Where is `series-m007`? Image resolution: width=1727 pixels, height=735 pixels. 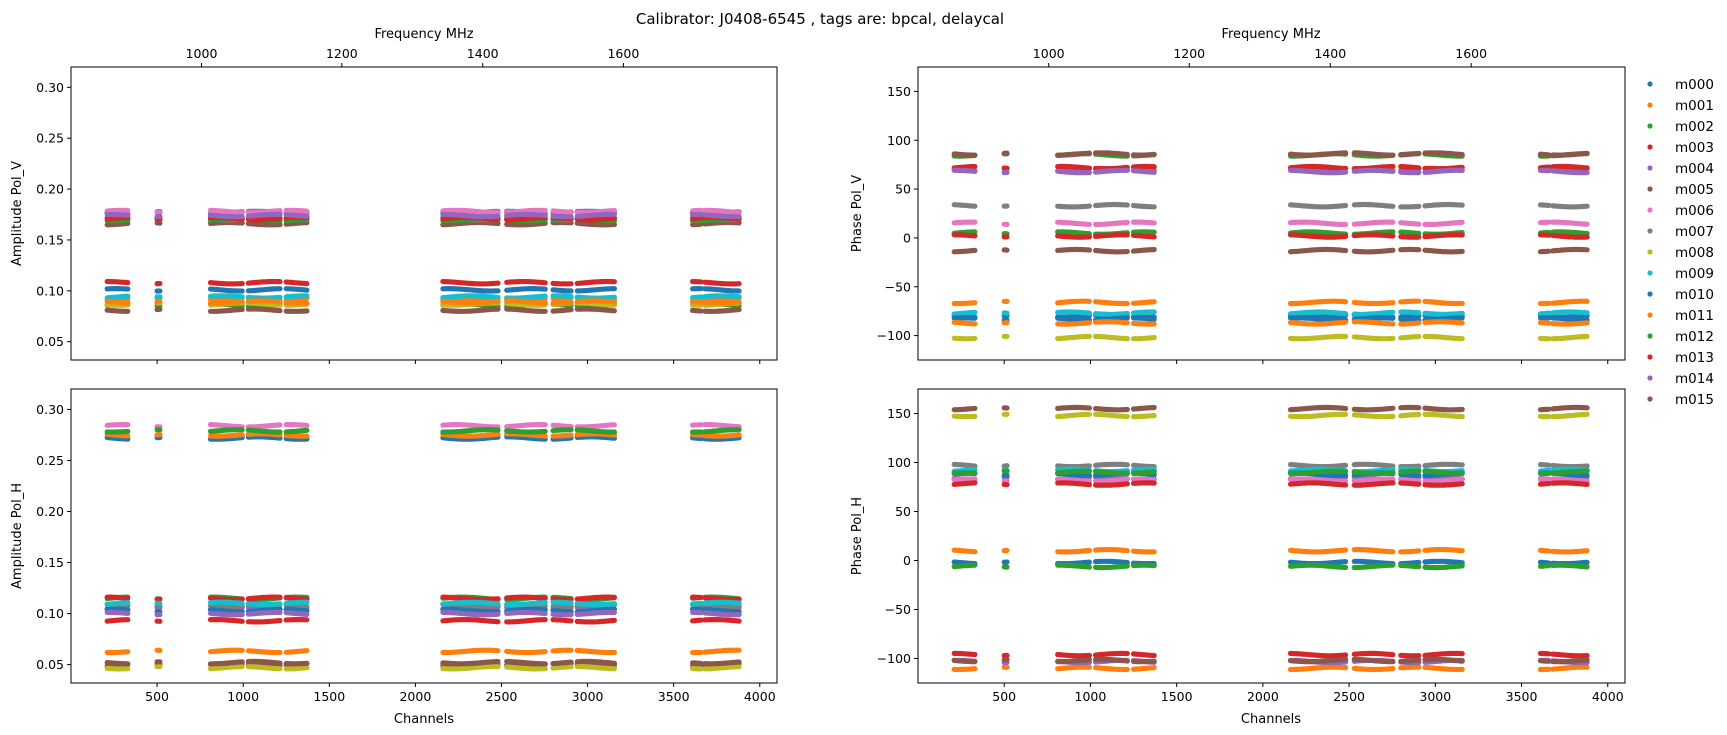
series-m007 is located at coordinates (423, 218).